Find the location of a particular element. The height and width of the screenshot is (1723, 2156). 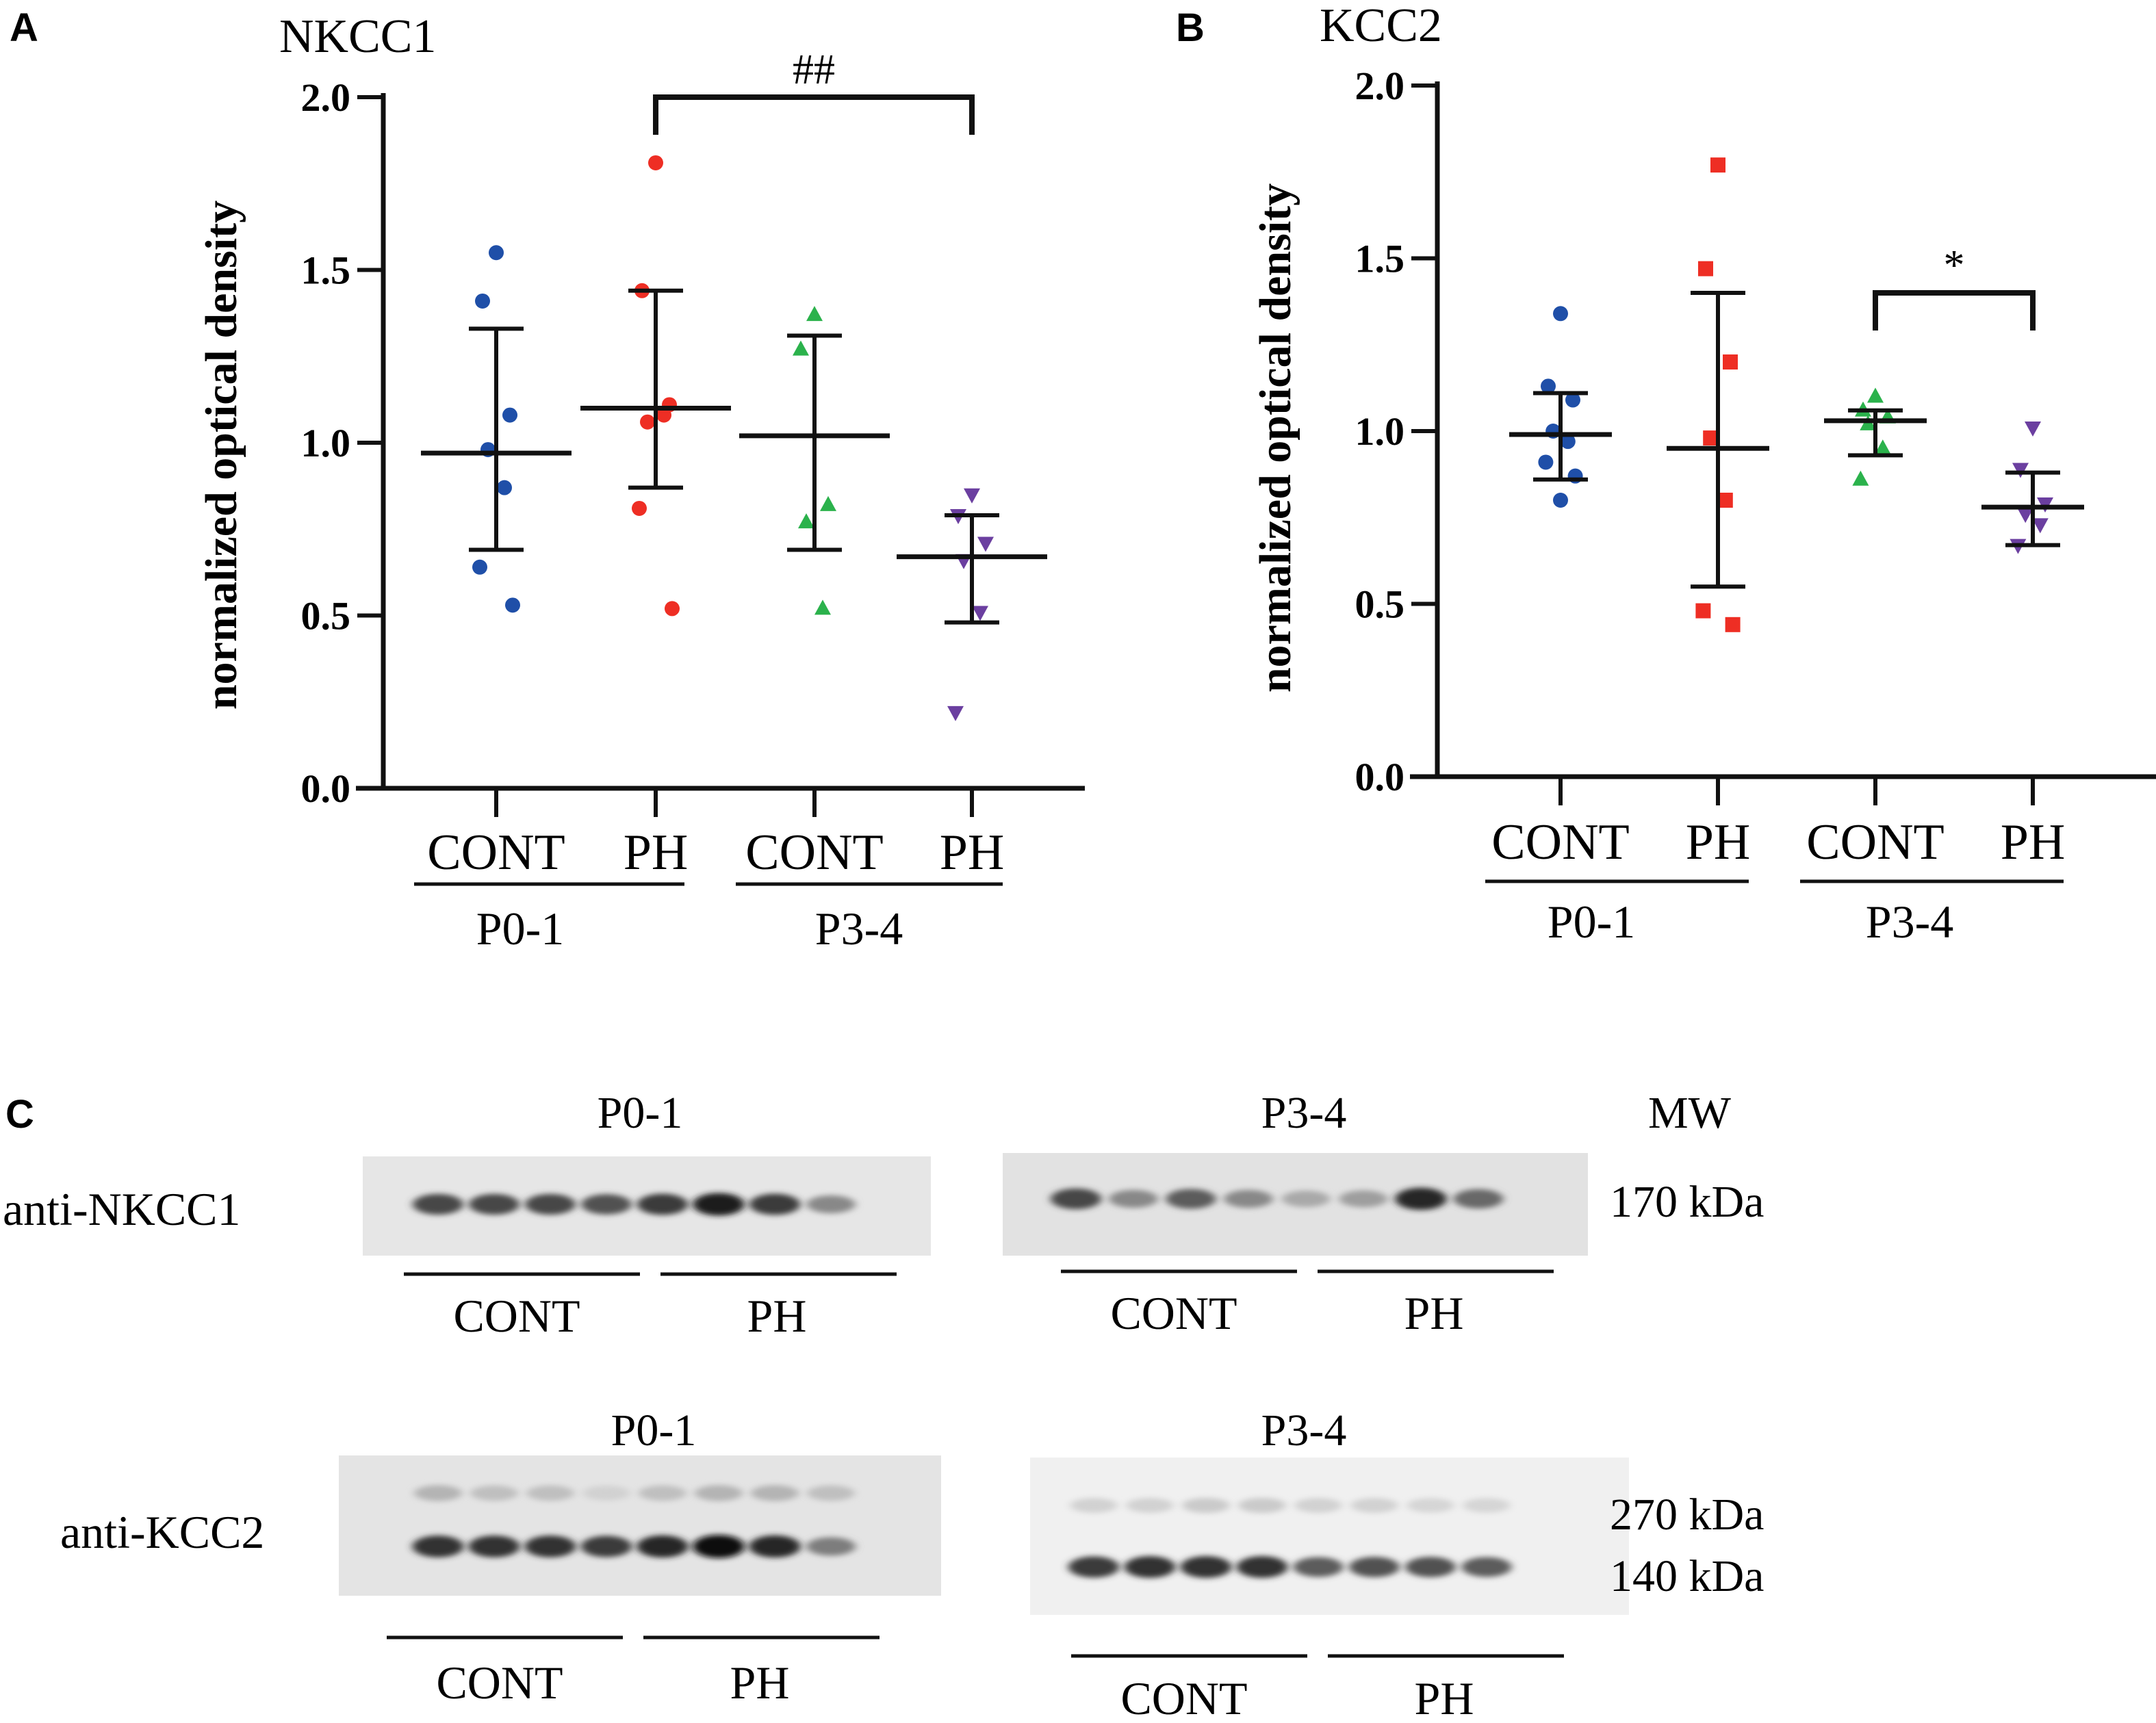

blot-nkcc1-p01-age: P0-1 is located at coordinates (640, 1113).